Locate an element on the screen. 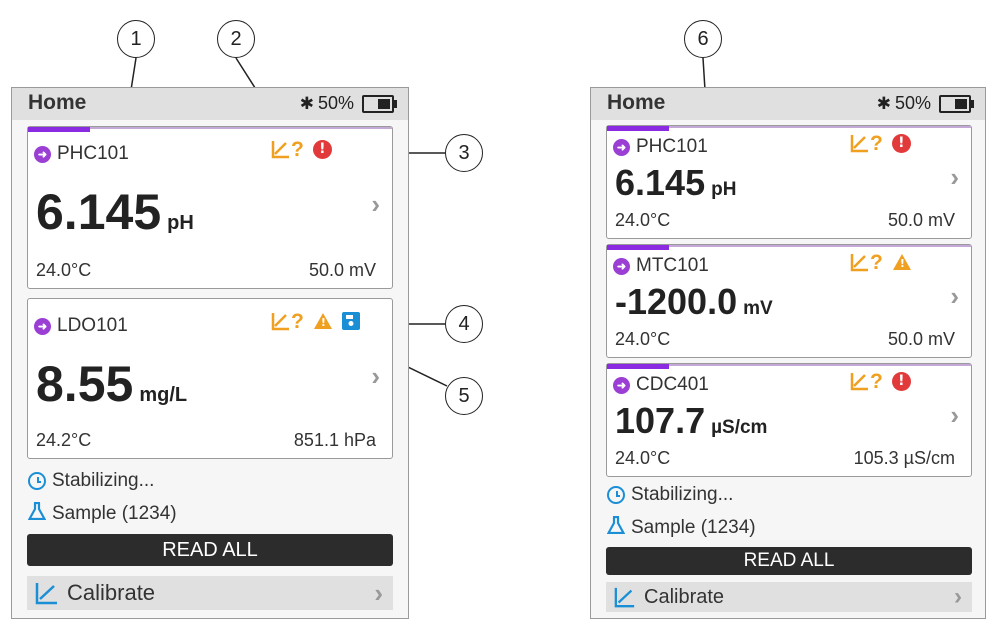  sensor-name: LDO101 is located at coordinates (92, 325).